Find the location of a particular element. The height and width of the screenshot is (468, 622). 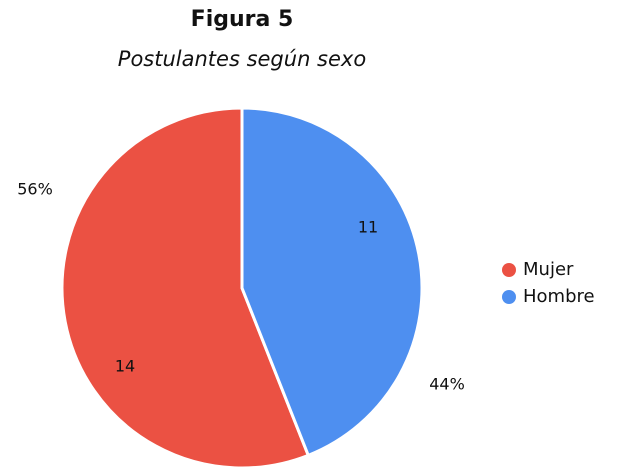

slice-percent-label: 44% is located at coordinates (447, 384).